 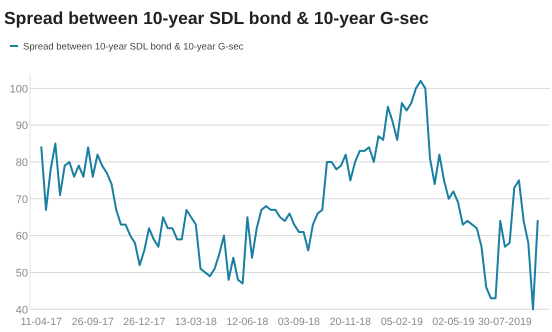 What do you see at coordinates (22, 200) in the screenshot?
I see `y-tick-label: 70` at bounding box center [22, 200].